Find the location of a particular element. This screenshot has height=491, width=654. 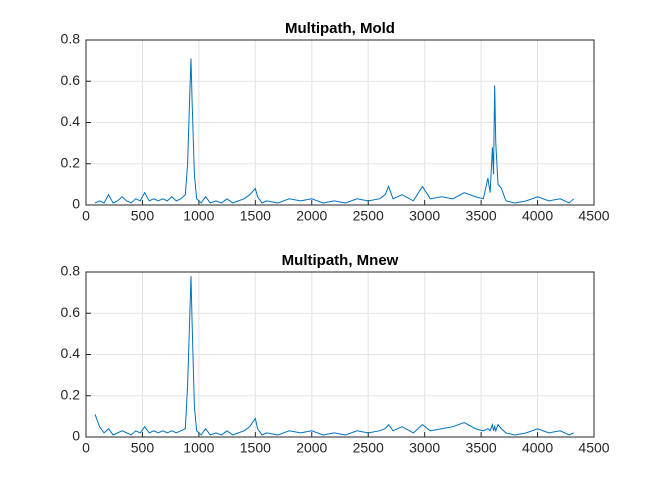

chart-title: Multipath, Mnew is located at coordinates (340, 260).